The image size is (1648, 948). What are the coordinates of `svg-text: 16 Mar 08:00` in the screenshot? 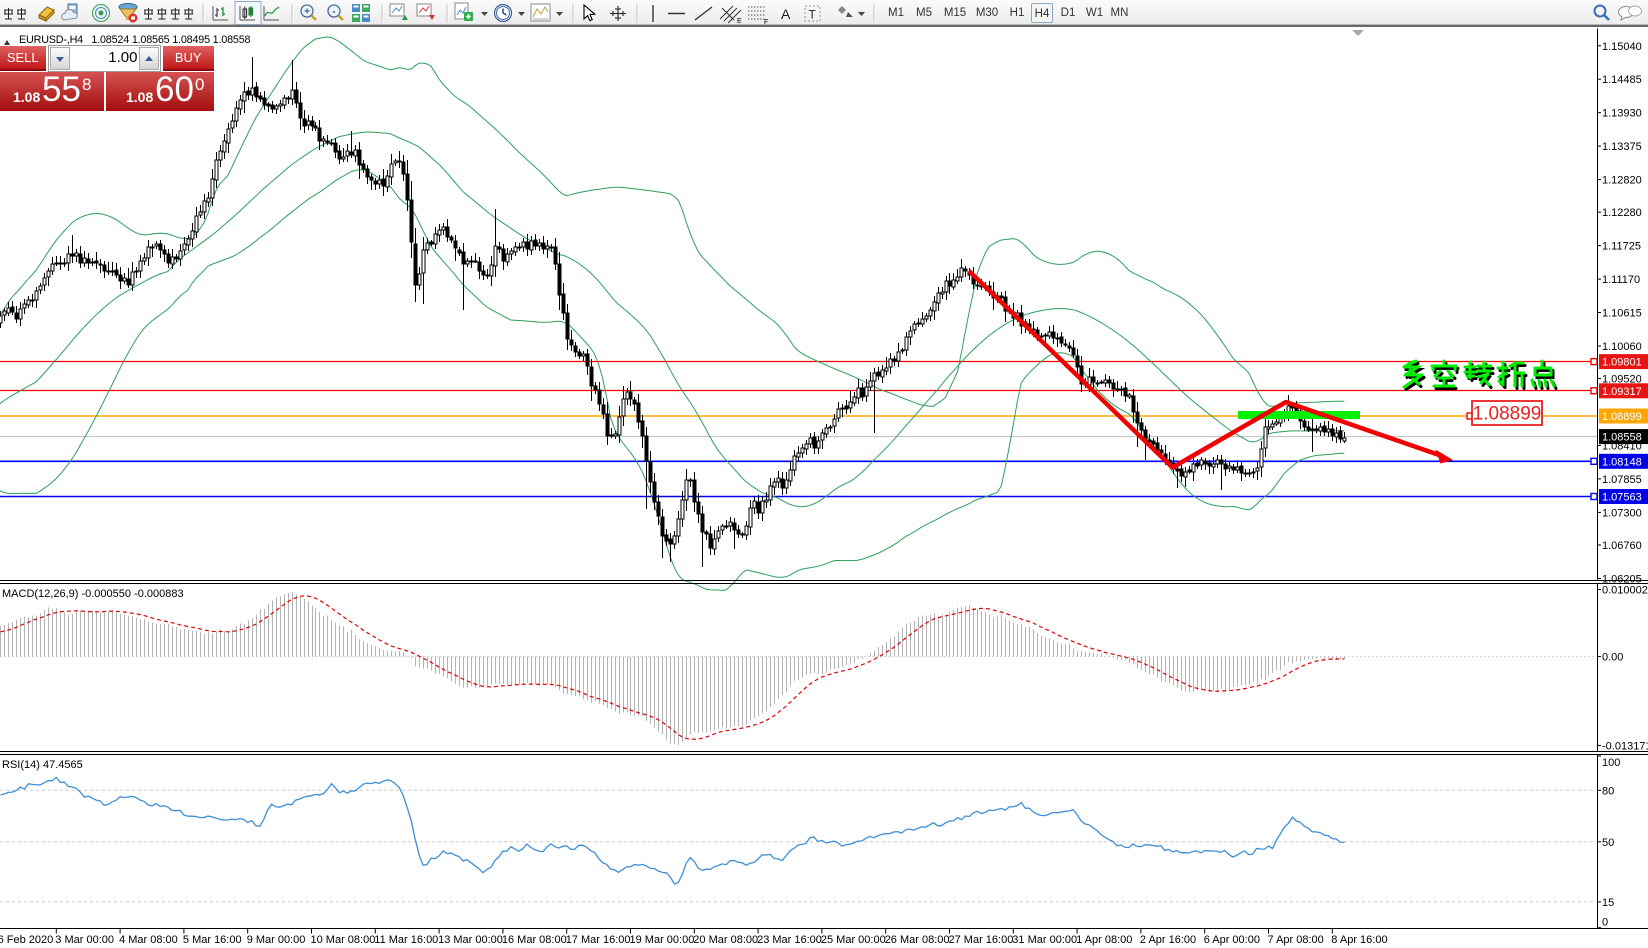 It's located at (534, 940).